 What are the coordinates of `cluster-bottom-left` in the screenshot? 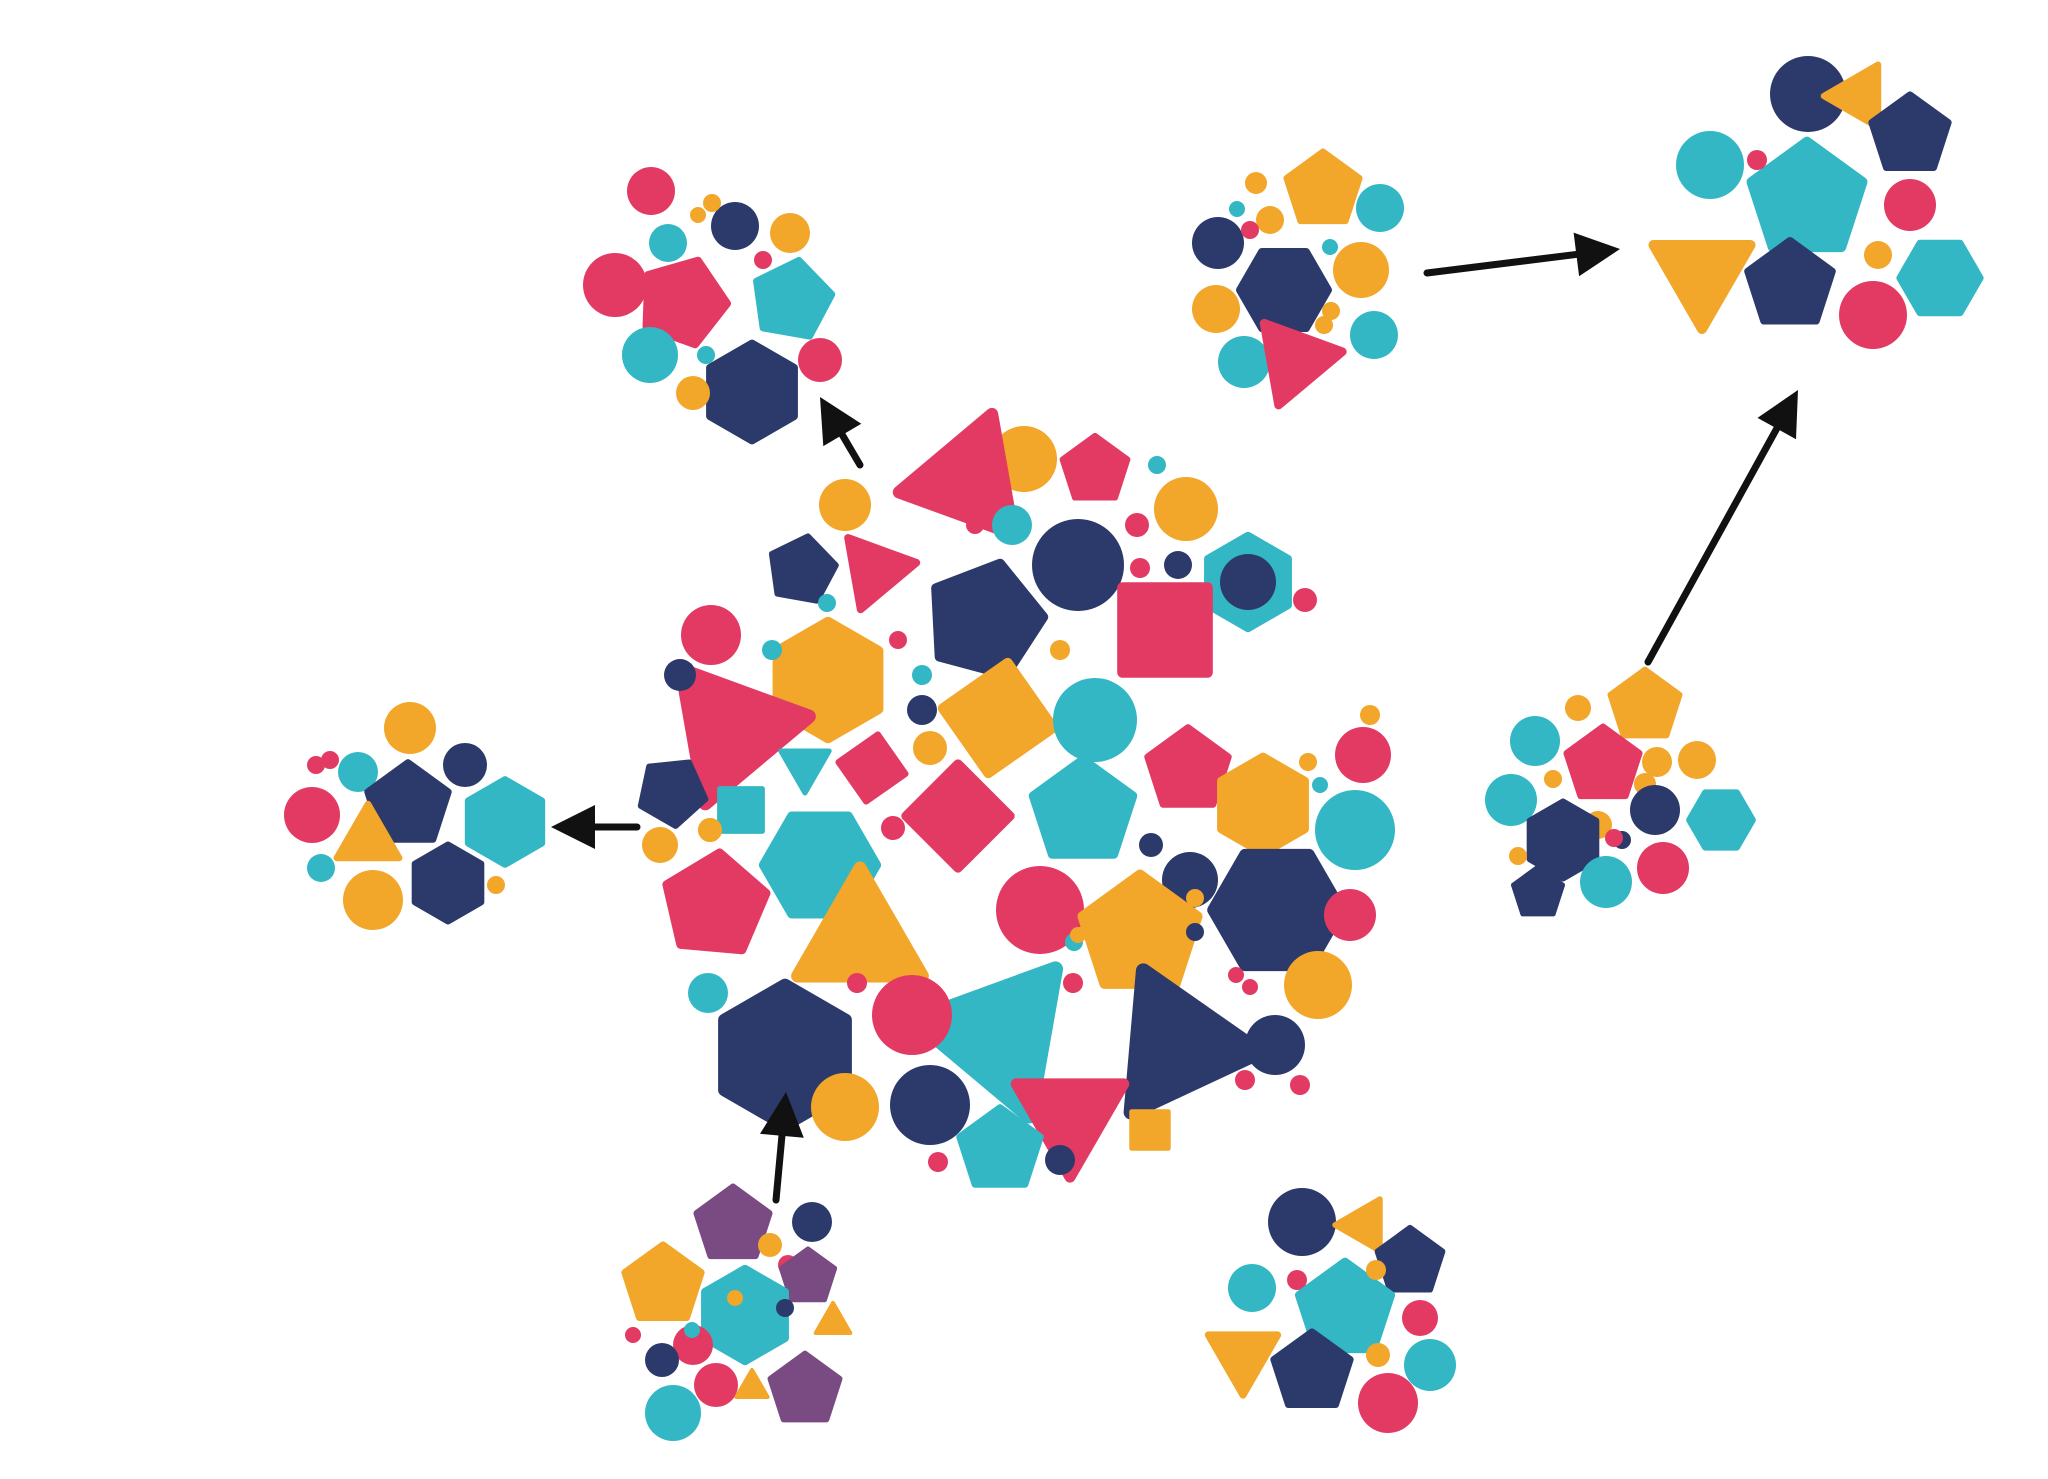 It's located at (737, 1312).